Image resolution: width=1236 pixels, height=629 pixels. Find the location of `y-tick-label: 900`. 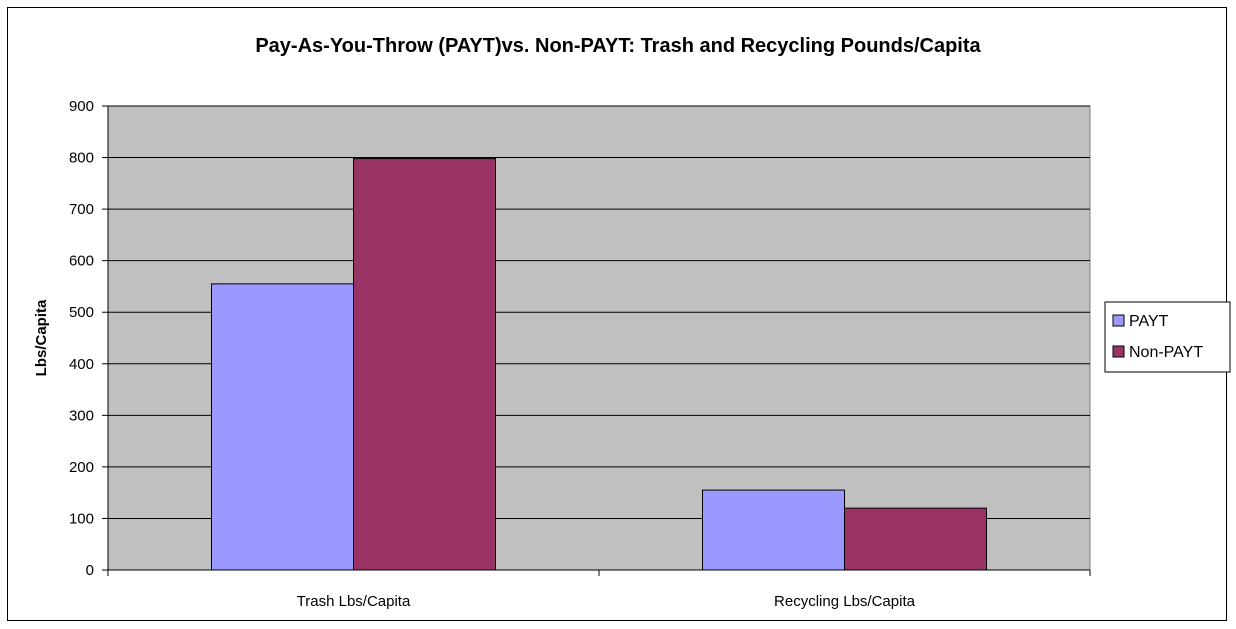

y-tick-label: 900 is located at coordinates (81, 106).